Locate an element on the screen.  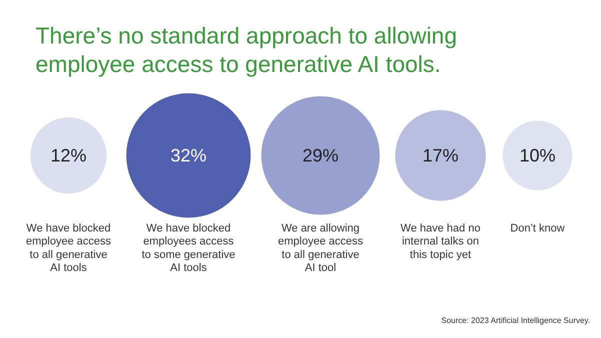
category-label: We have had no internal talks on this topic yet is located at coordinates (440, 241).